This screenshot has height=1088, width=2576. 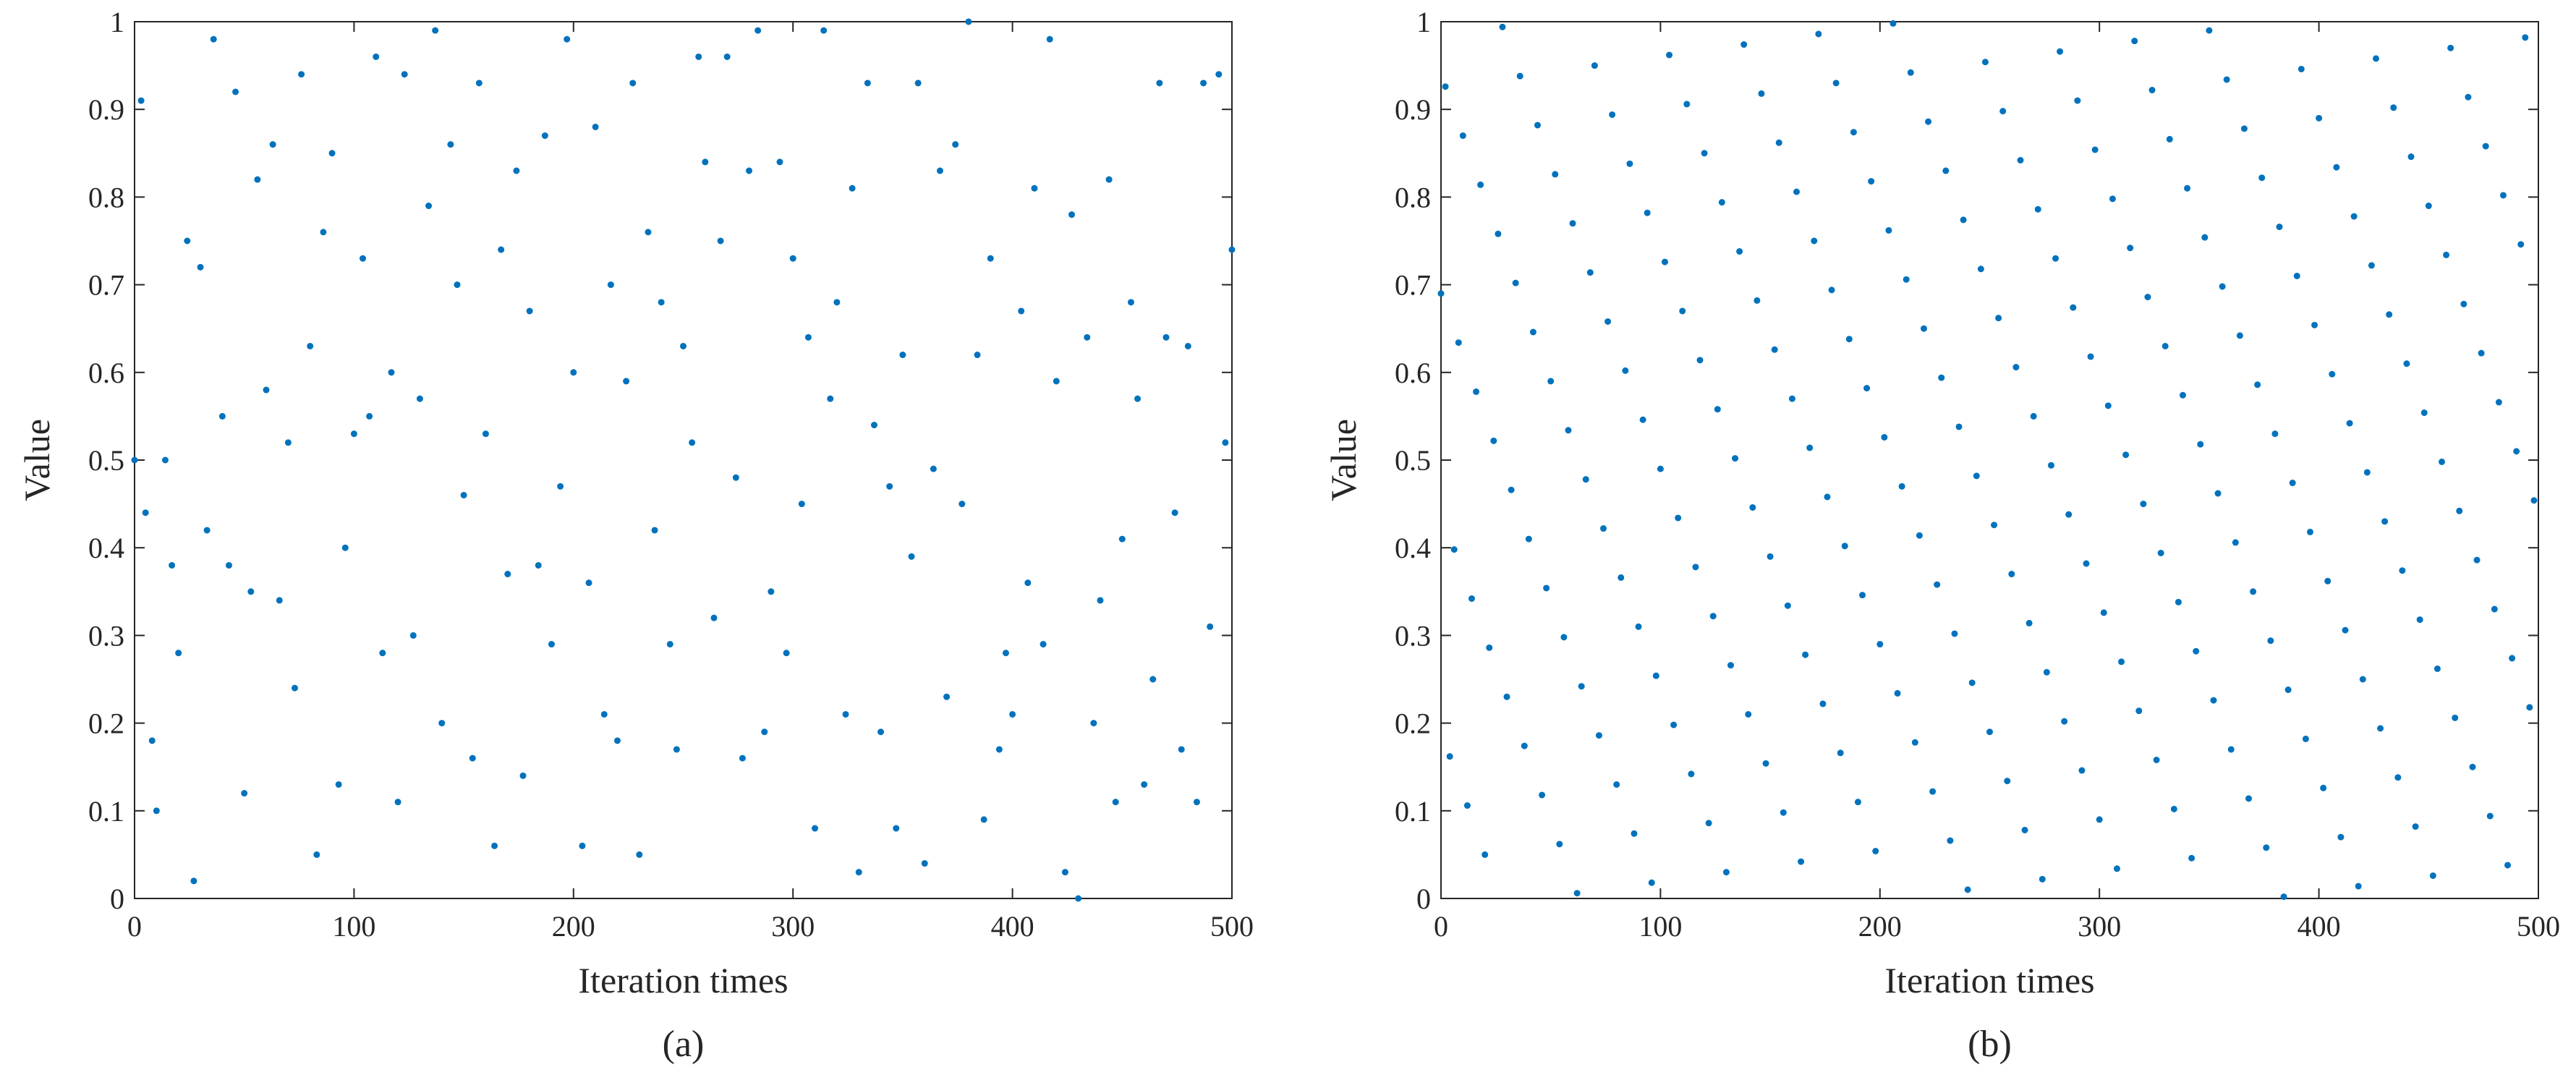 I want to click on y-tick-label: 0.4, so click(x=106, y=548).